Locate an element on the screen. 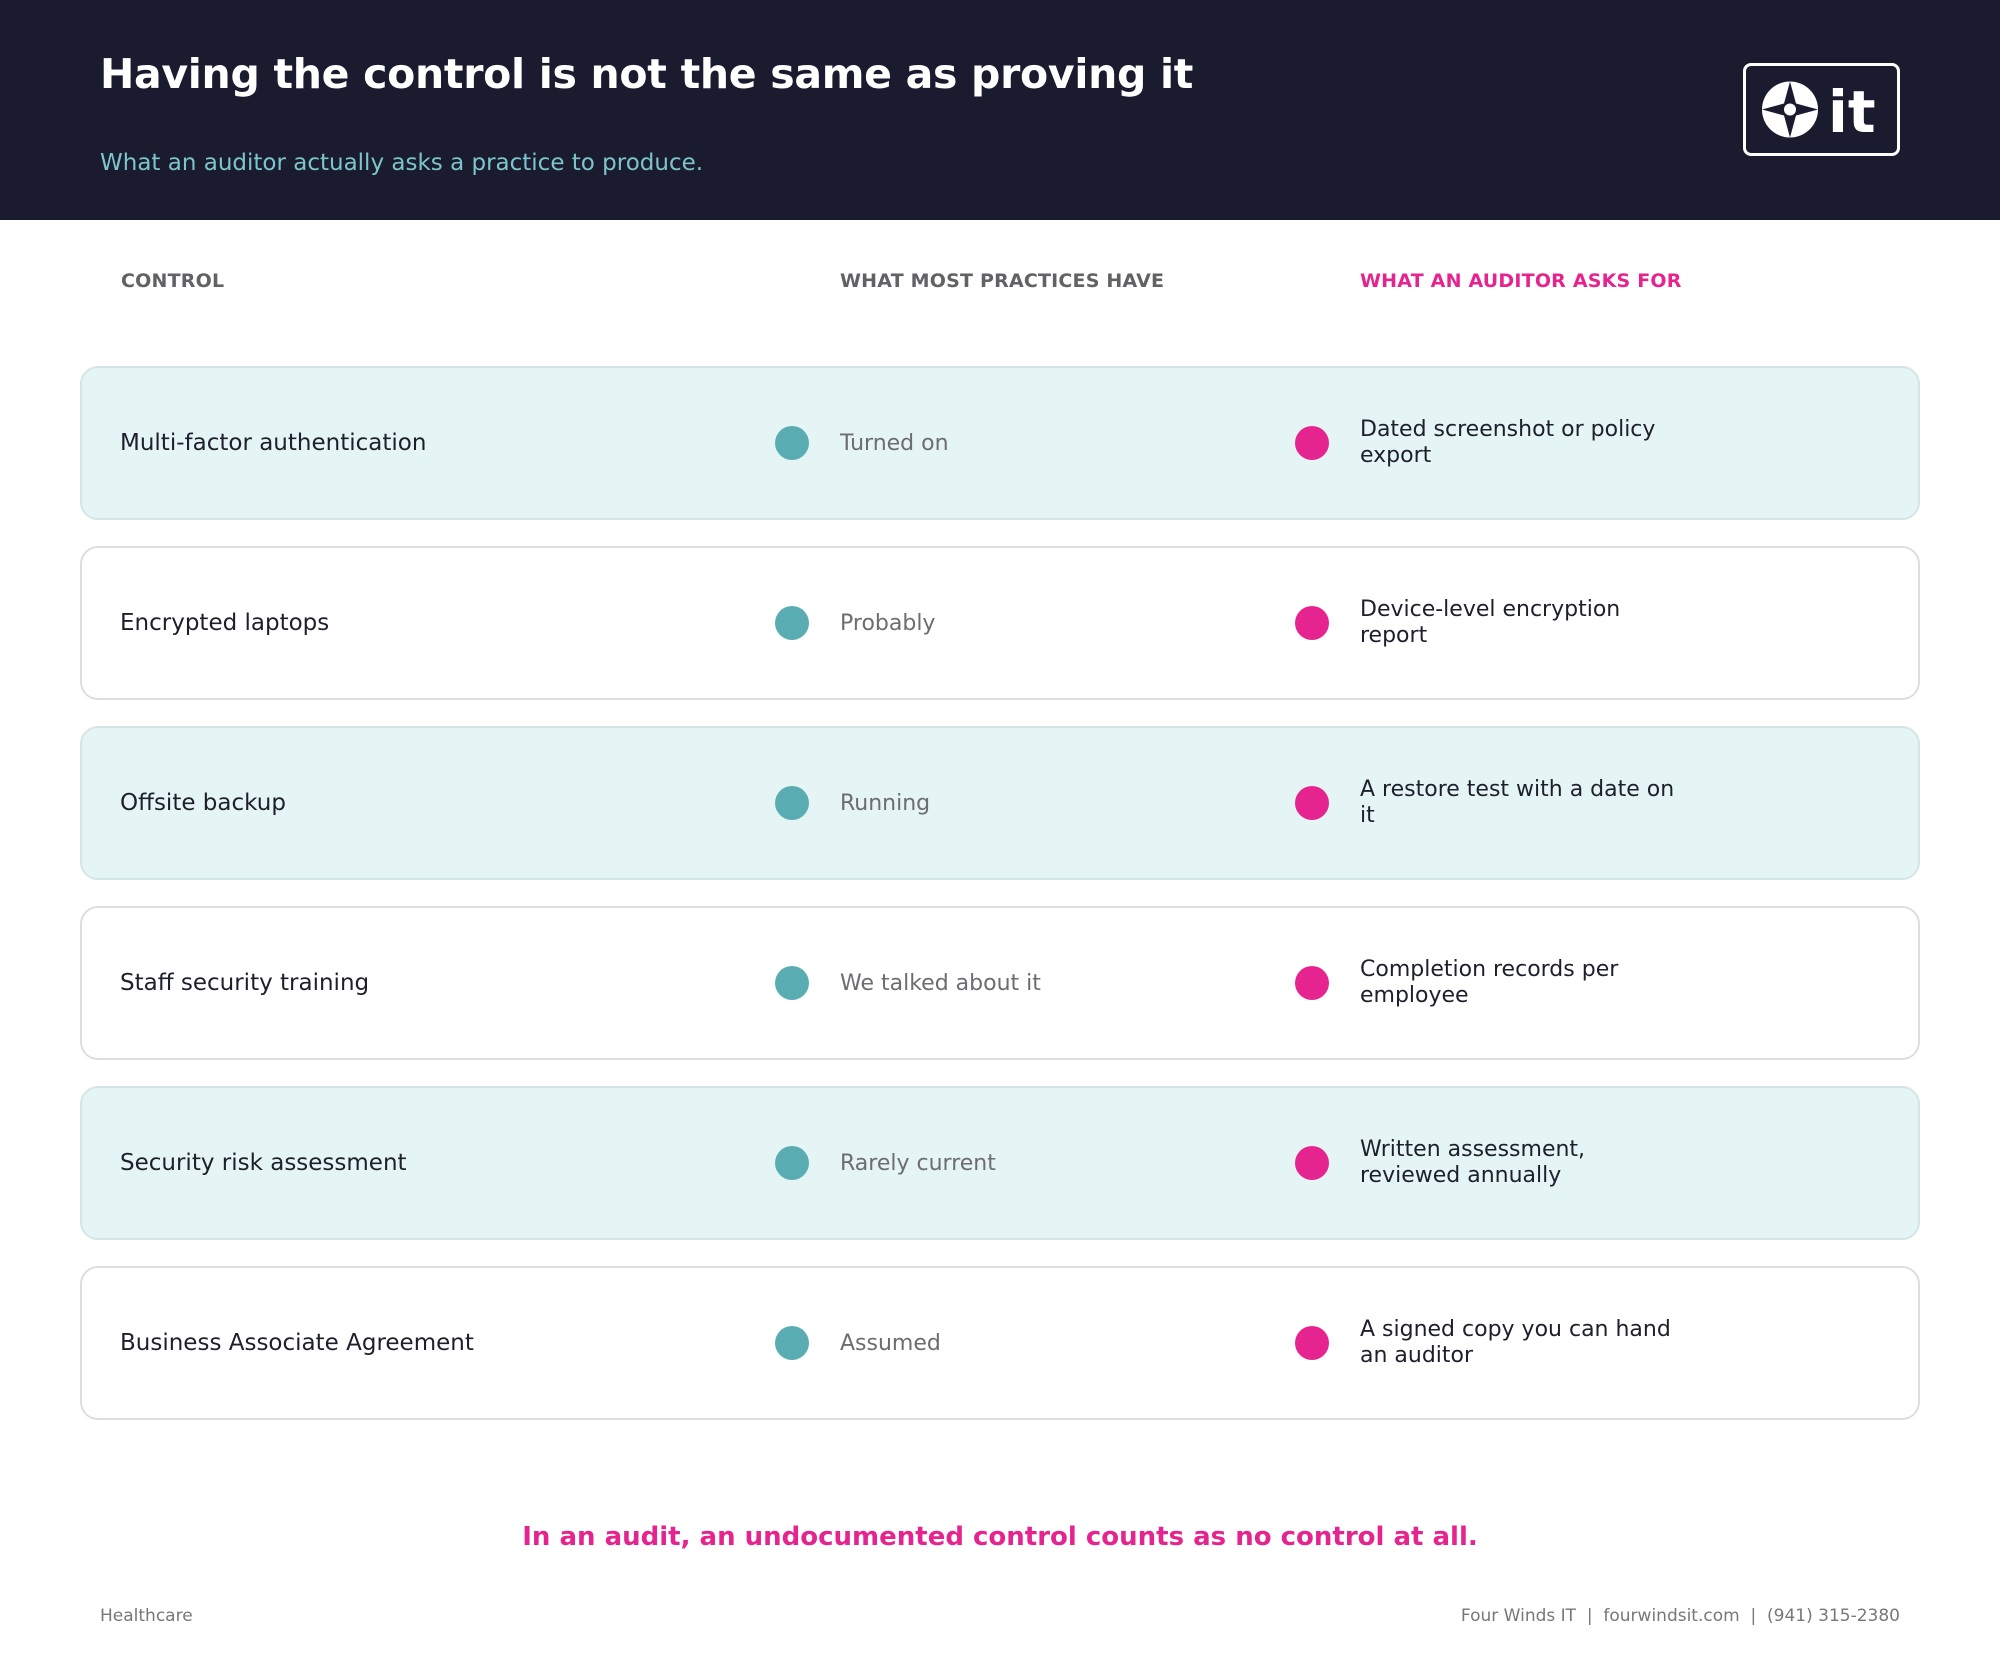 The image size is (2000, 1670). practice-status: Probably is located at coordinates (888, 623).